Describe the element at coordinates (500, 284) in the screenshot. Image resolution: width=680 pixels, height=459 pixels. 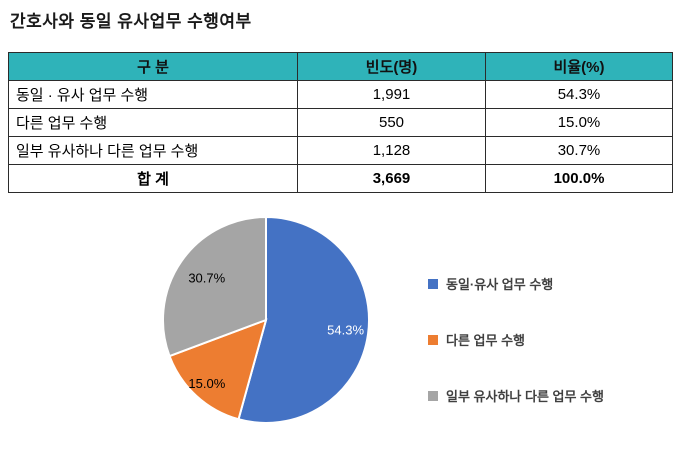
I see `legend-label: 동일·유사 업무 수행` at that location.